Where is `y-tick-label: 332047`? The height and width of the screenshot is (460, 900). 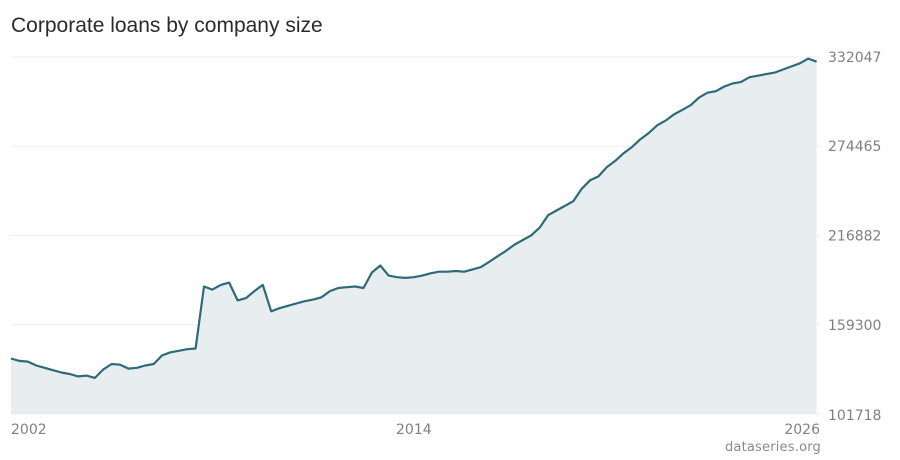
y-tick-label: 332047 is located at coordinates (854, 58).